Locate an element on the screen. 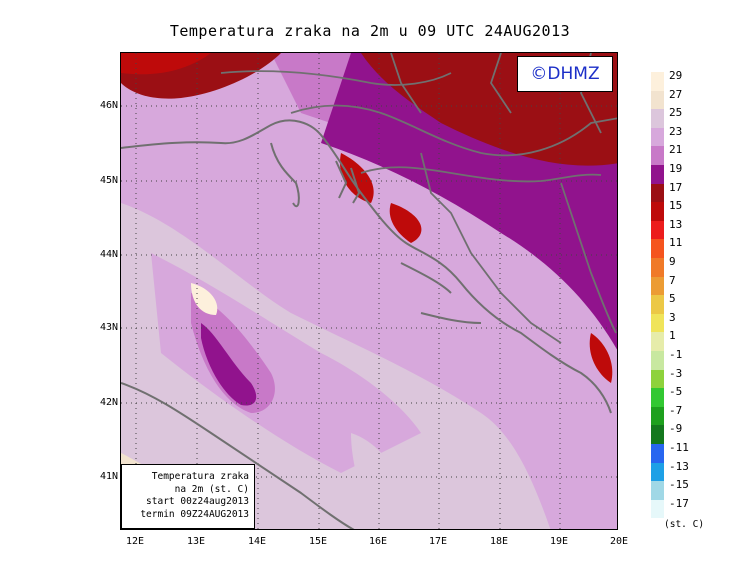 This screenshot has width=740, height=582. copyright-badge: ©DHMZ is located at coordinates (565, 74).